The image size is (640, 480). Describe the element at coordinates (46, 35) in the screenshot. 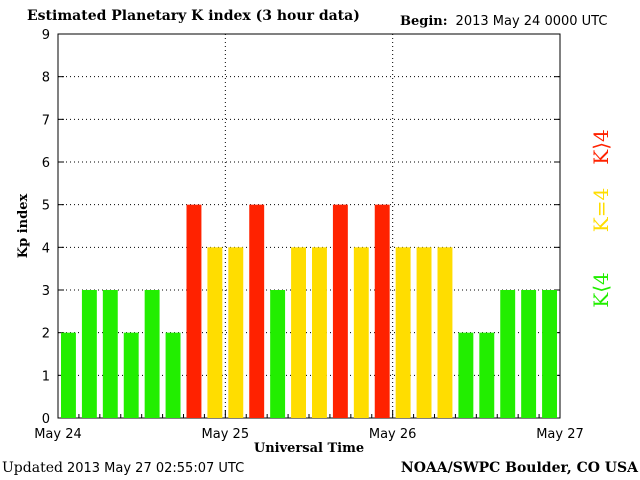

I see `y-tick-label: 9` at that location.